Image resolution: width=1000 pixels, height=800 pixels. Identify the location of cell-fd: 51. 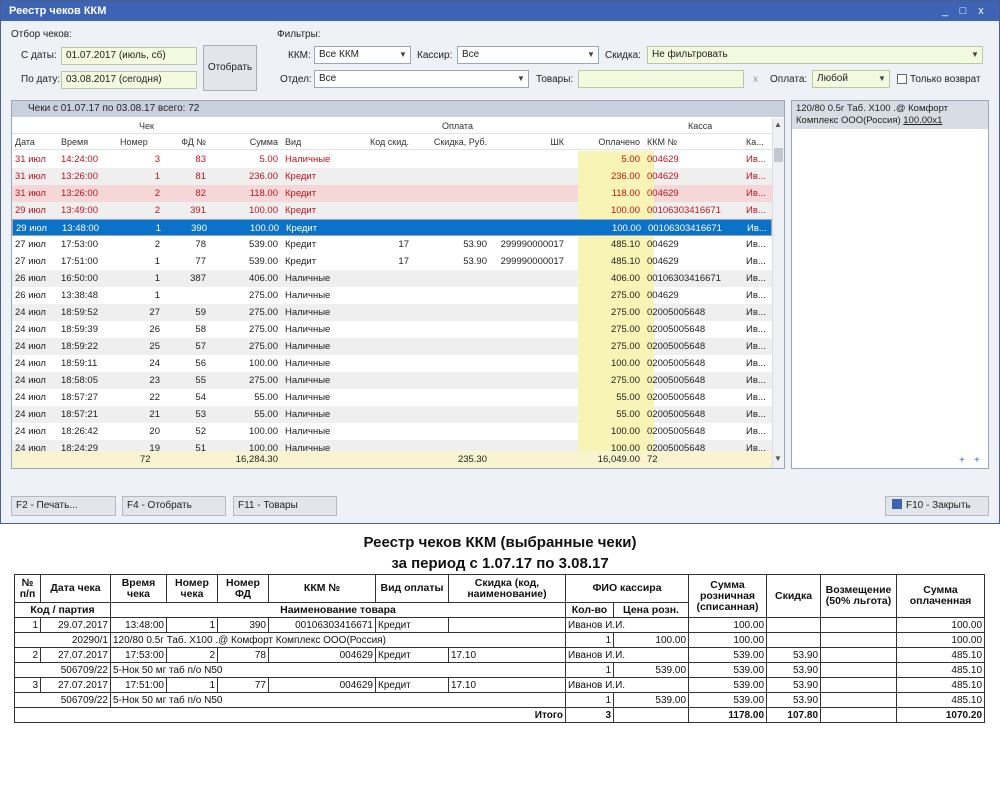
(200, 447).